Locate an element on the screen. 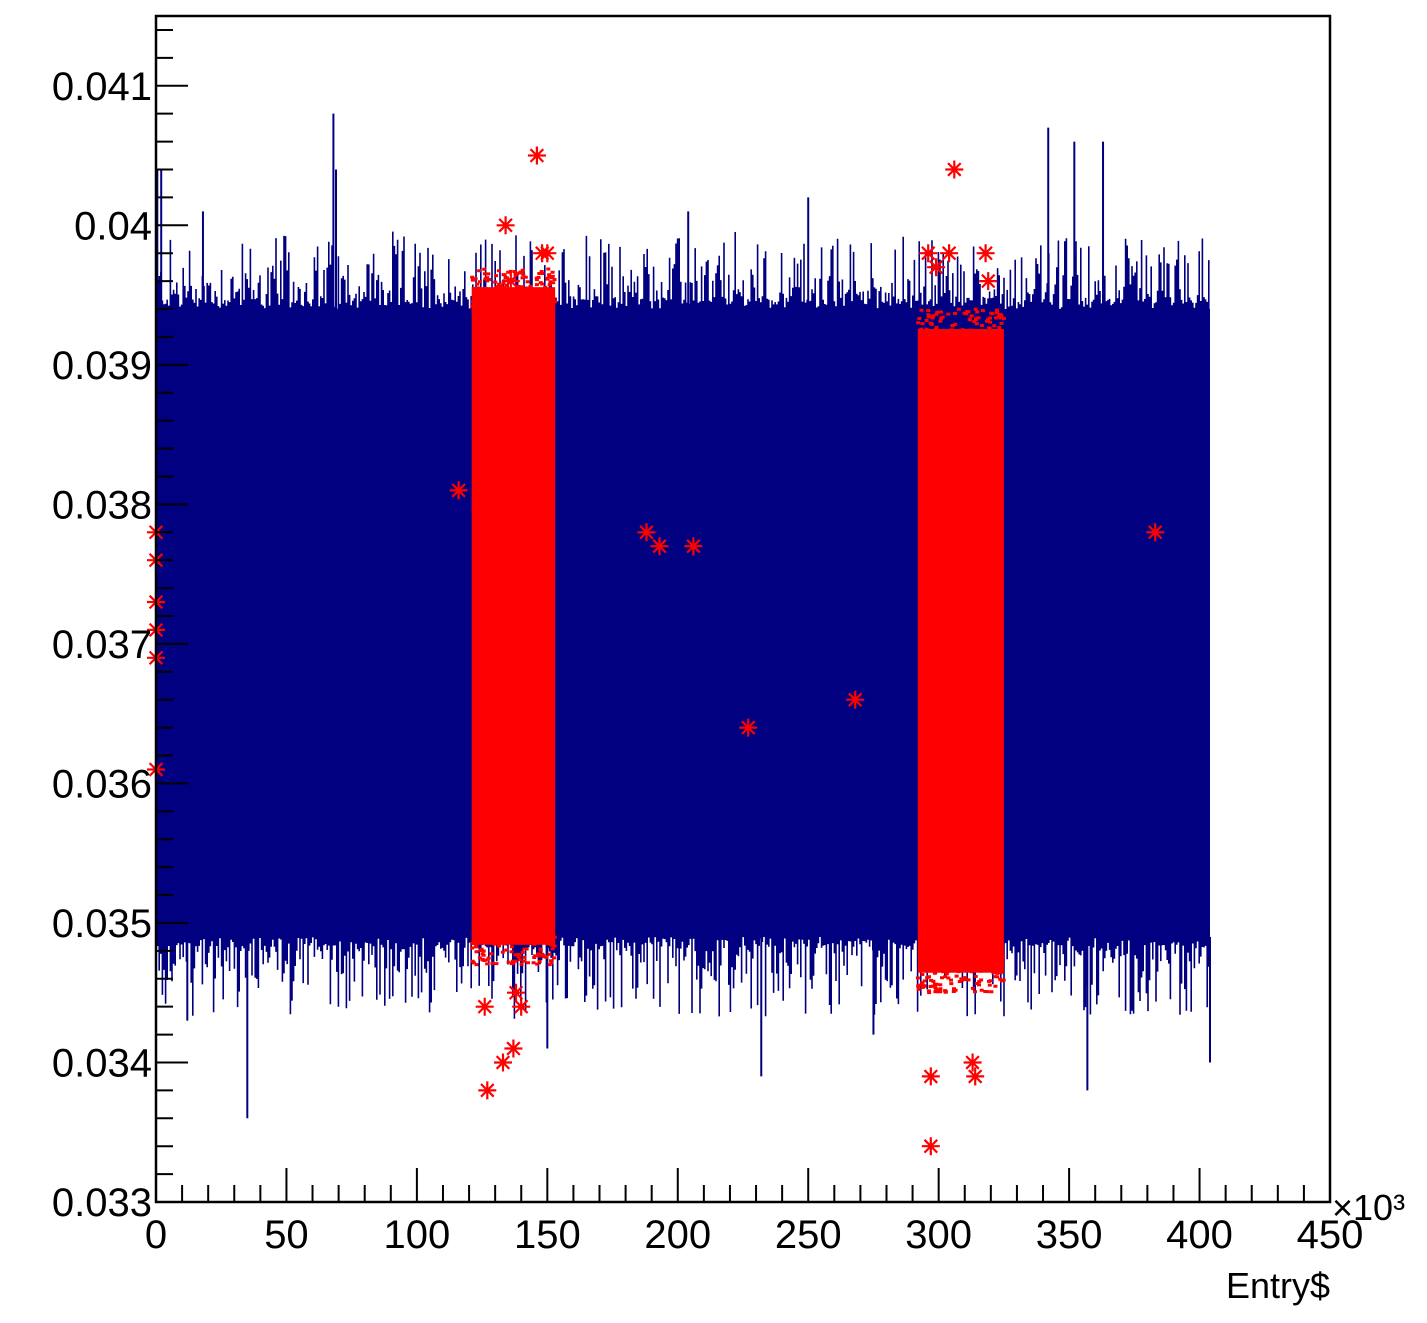  x-axis-title: Entry$ is located at coordinates (1278, 1285).